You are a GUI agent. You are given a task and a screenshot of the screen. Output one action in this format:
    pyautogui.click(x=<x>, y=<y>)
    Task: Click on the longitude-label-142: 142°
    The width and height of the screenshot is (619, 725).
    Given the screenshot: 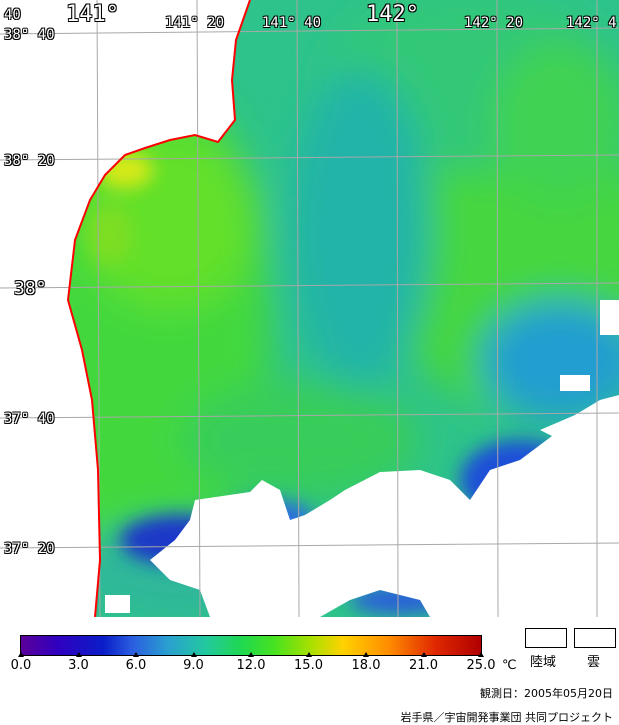 What is the action you would take?
    pyautogui.click(x=392, y=14)
    